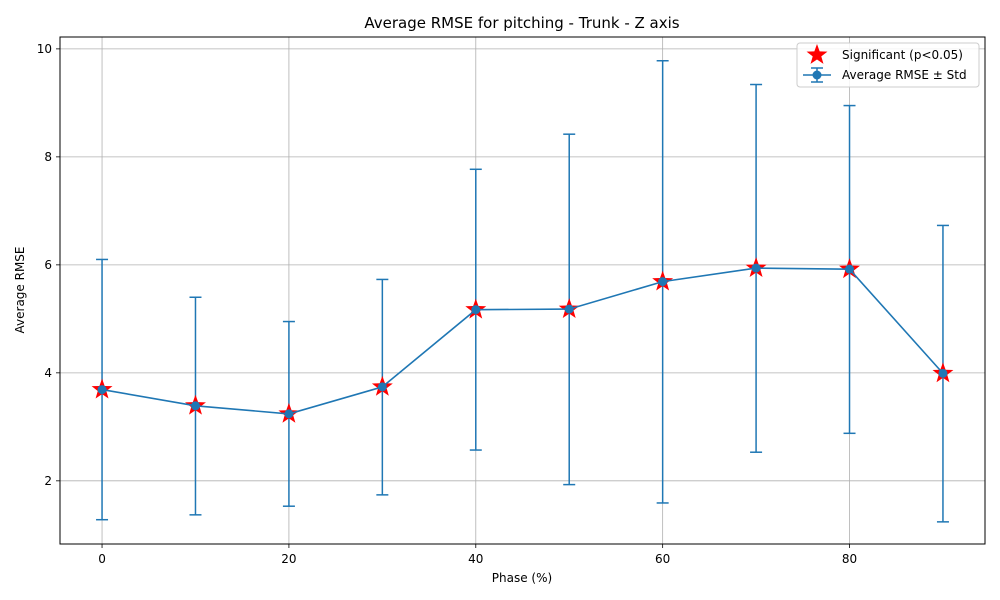 This screenshot has height=600, width=1000. What do you see at coordinates (48, 157) in the screenshot?
I see `y-tick-label: 8` at bounding box center [48, 157].